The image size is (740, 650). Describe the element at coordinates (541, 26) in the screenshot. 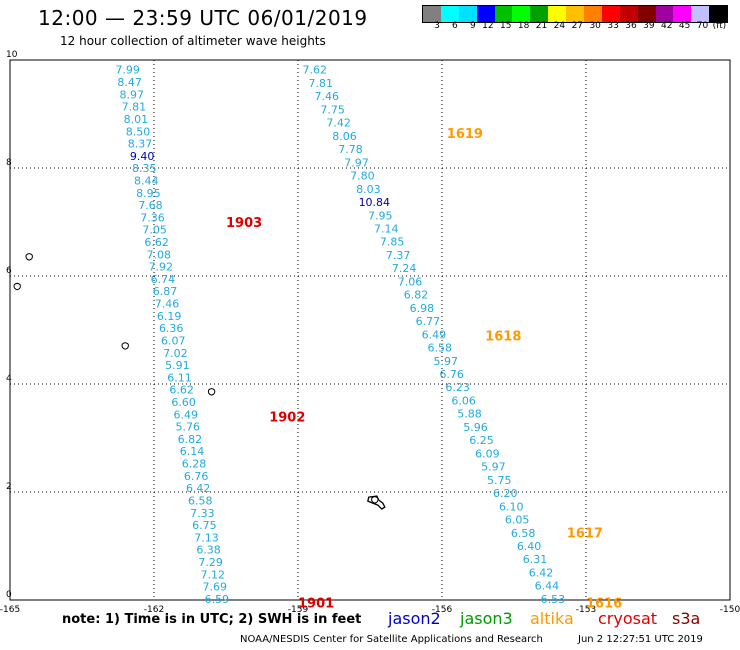

I see `color-scale-label: 21` at that location.